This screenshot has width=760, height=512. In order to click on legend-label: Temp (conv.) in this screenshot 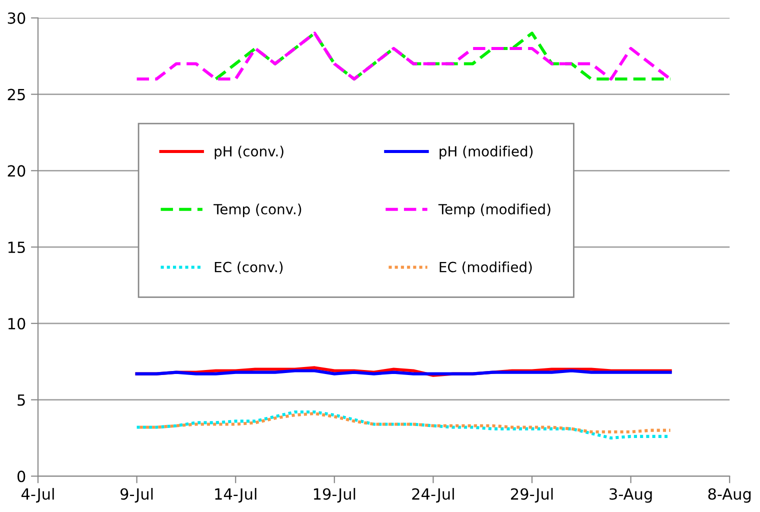, I will do `click(258, 211)`.